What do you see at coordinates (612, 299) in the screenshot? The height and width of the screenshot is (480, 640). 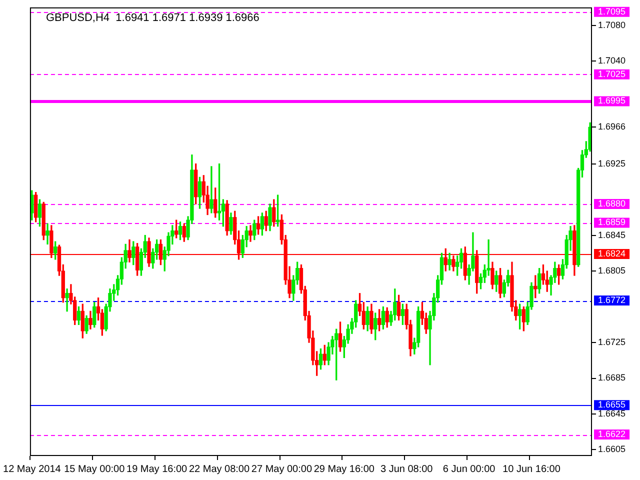 I see `ref-line-label: 1.6772` at bounding box center [612, 299].